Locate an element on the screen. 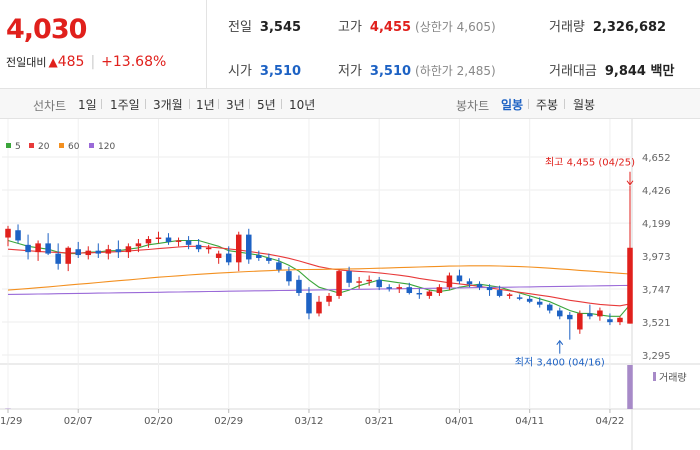 The image size is (700, 450). change-label: 전일대비 is located at coordinates (26, 62).